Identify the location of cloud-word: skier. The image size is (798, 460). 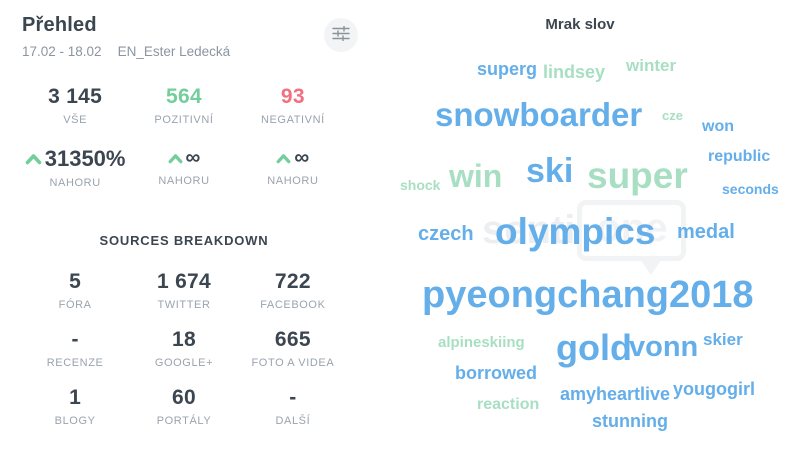
(723, 339).